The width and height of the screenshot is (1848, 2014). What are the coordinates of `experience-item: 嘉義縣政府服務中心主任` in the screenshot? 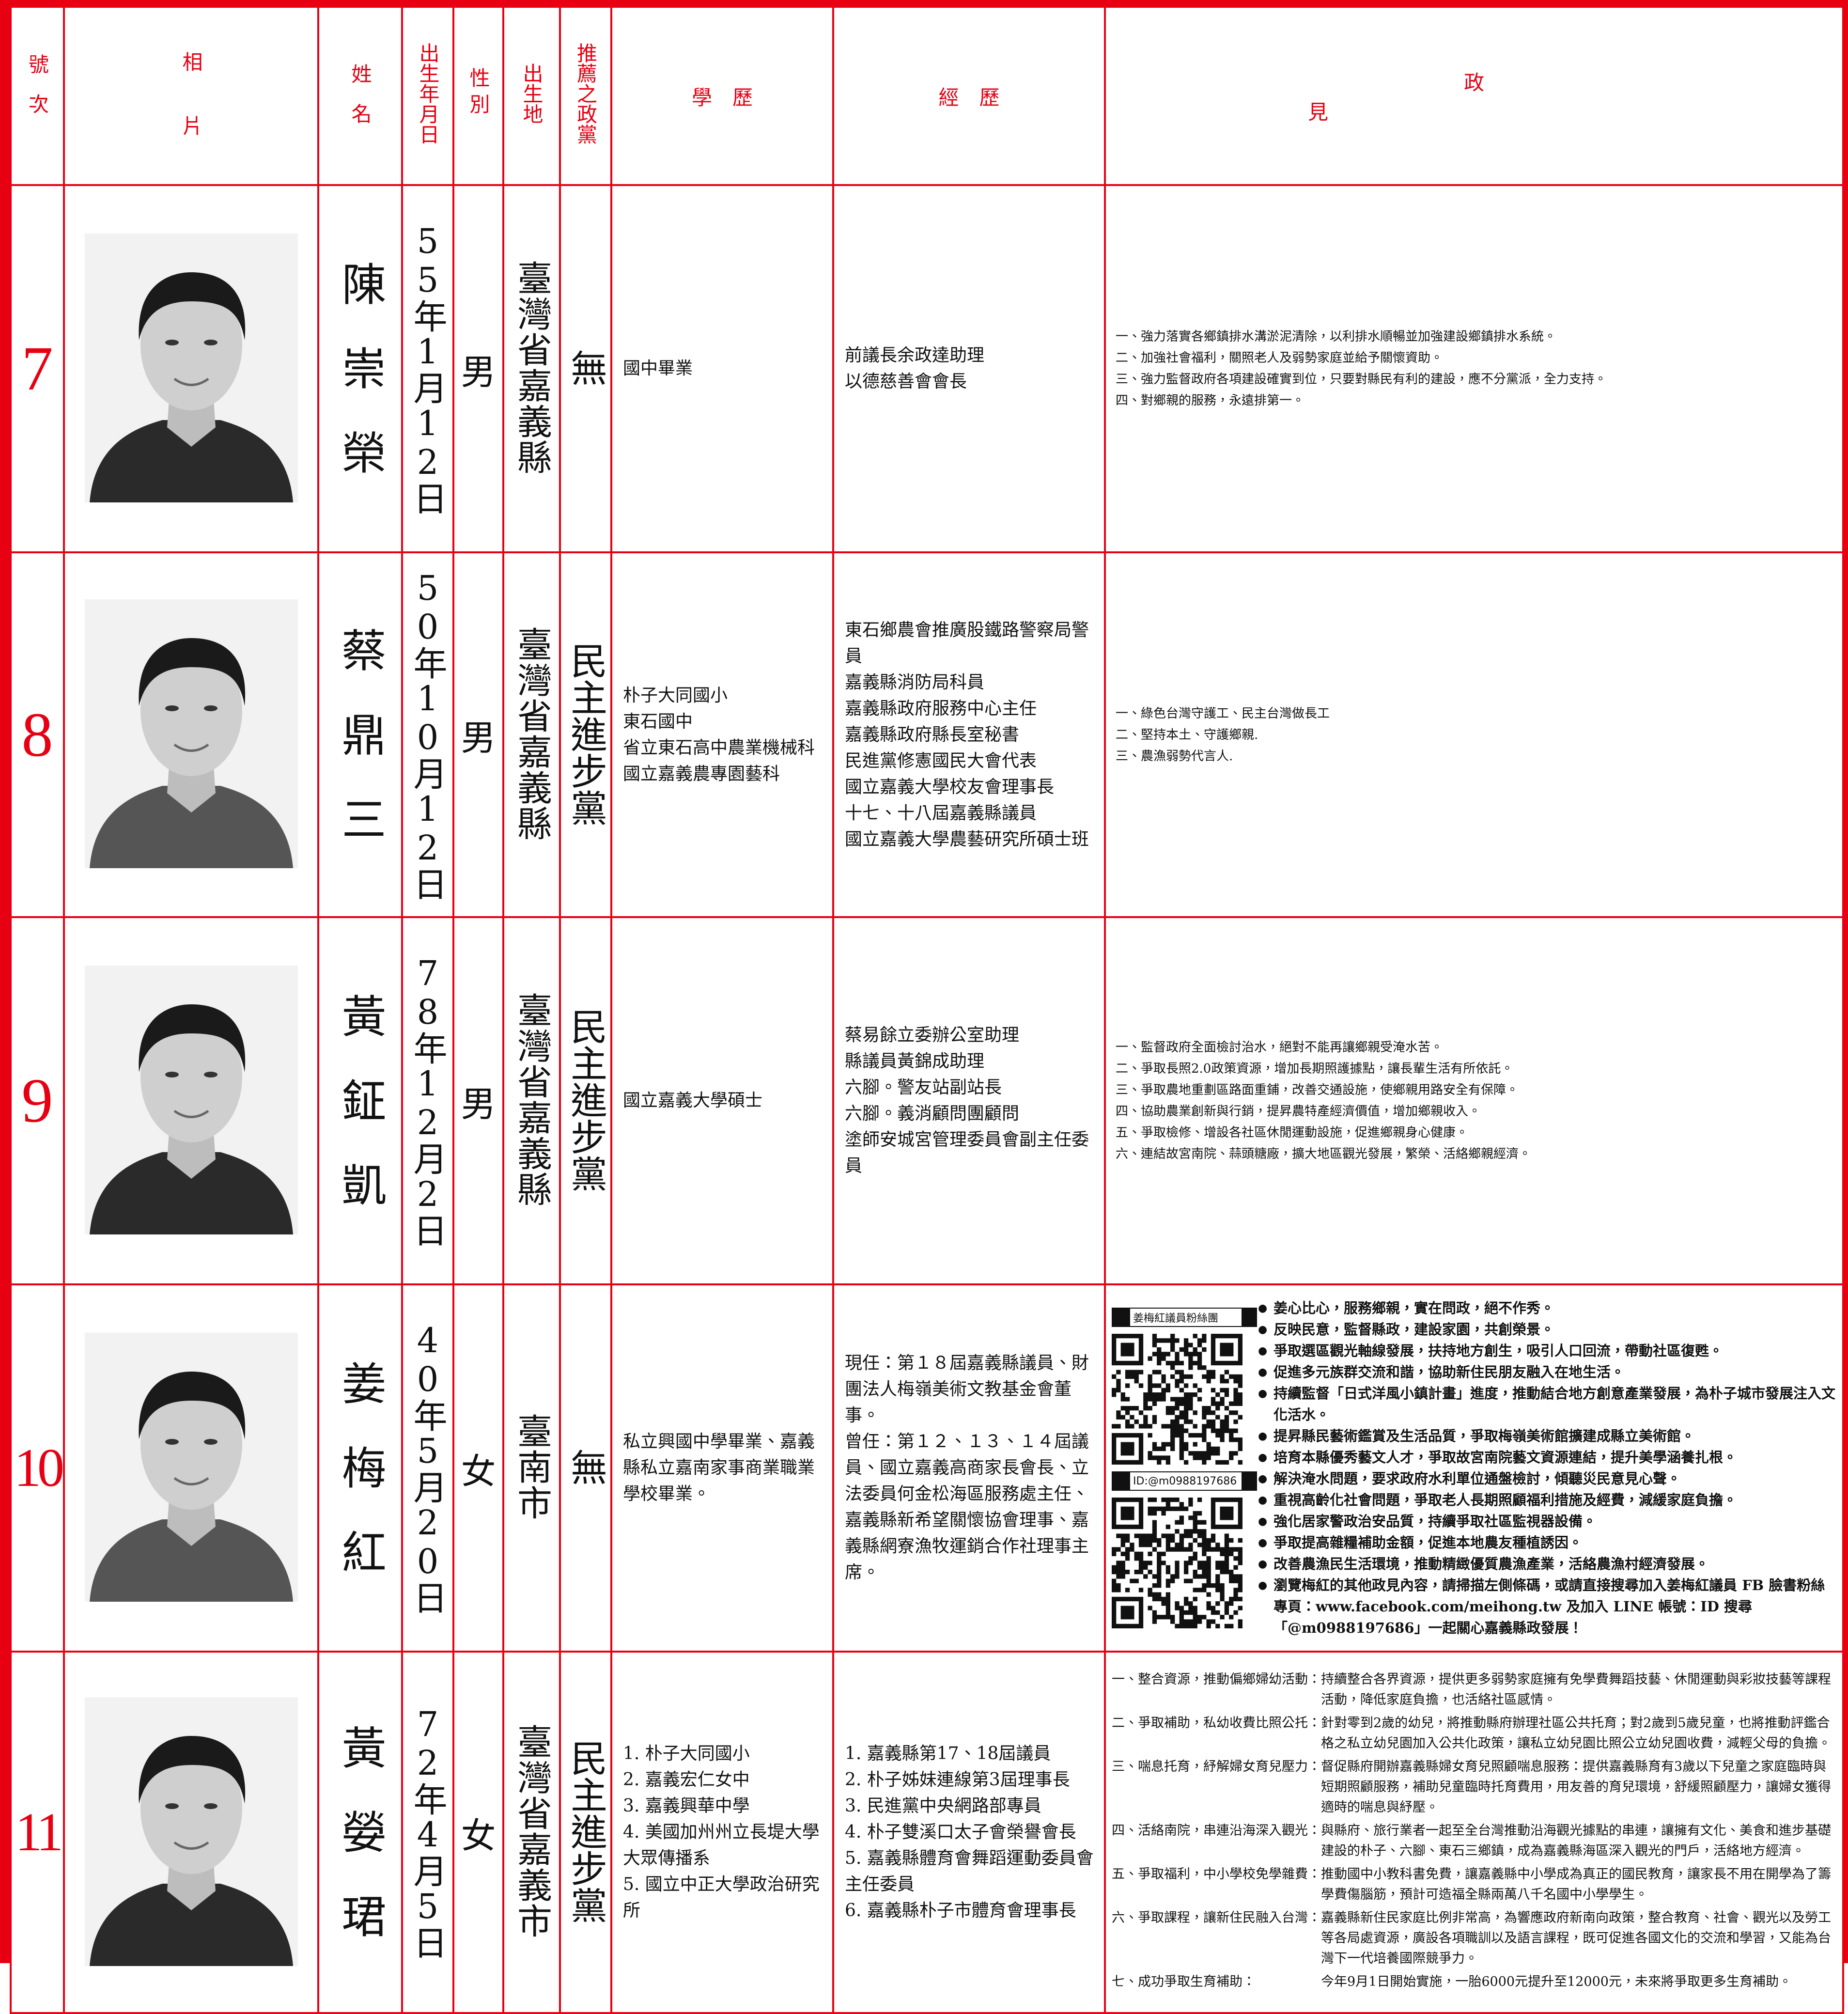 It's located at (941, 708).